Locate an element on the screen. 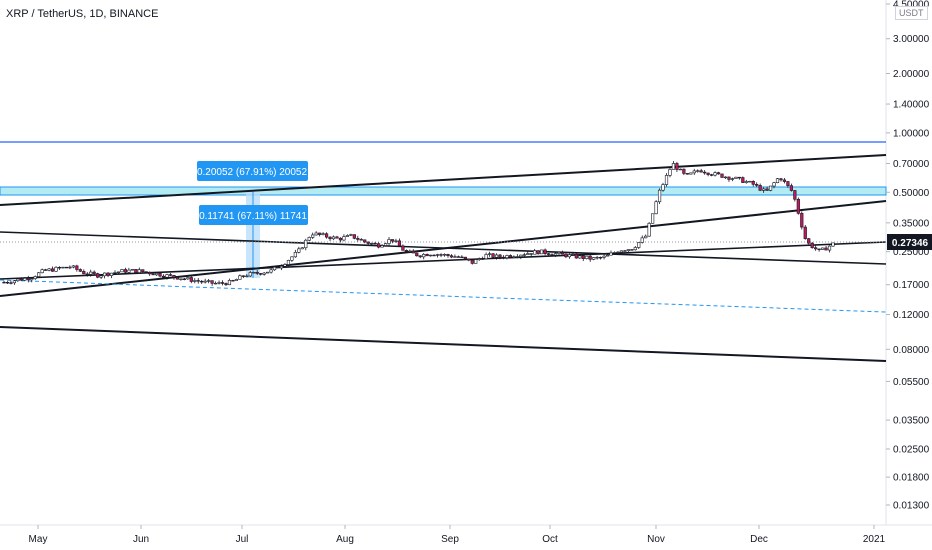 The height and width of the screenshot is (550, 932). annotation-2: 0.11741 (67.11%) 11741 is located at coordinates (253, 215).